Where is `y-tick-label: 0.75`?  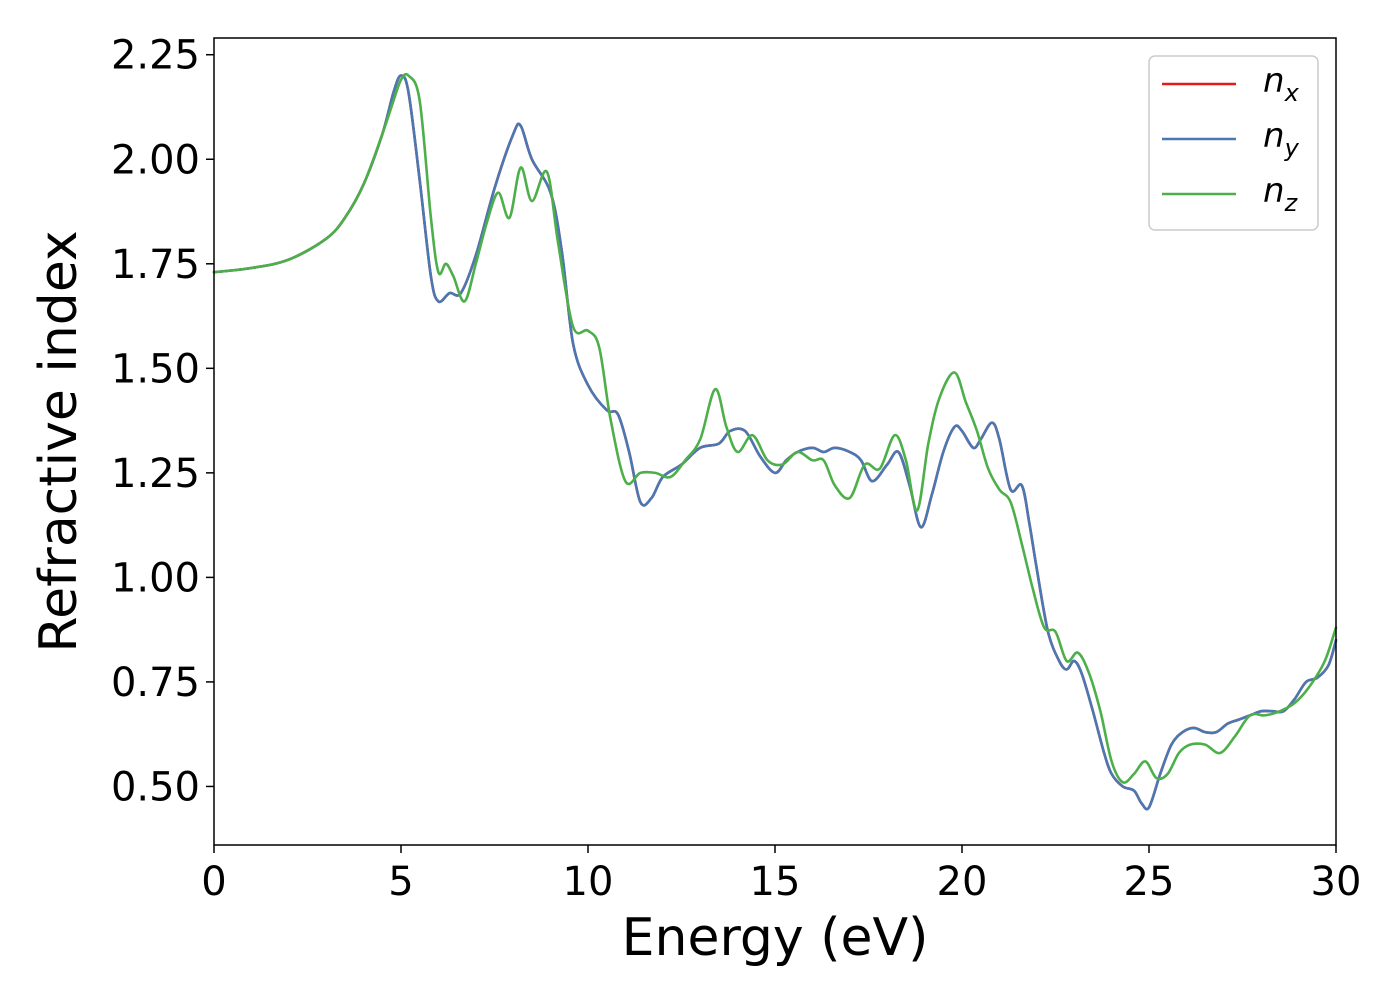 y-tick-label: 0.75 is located at coordinates (155, 683).